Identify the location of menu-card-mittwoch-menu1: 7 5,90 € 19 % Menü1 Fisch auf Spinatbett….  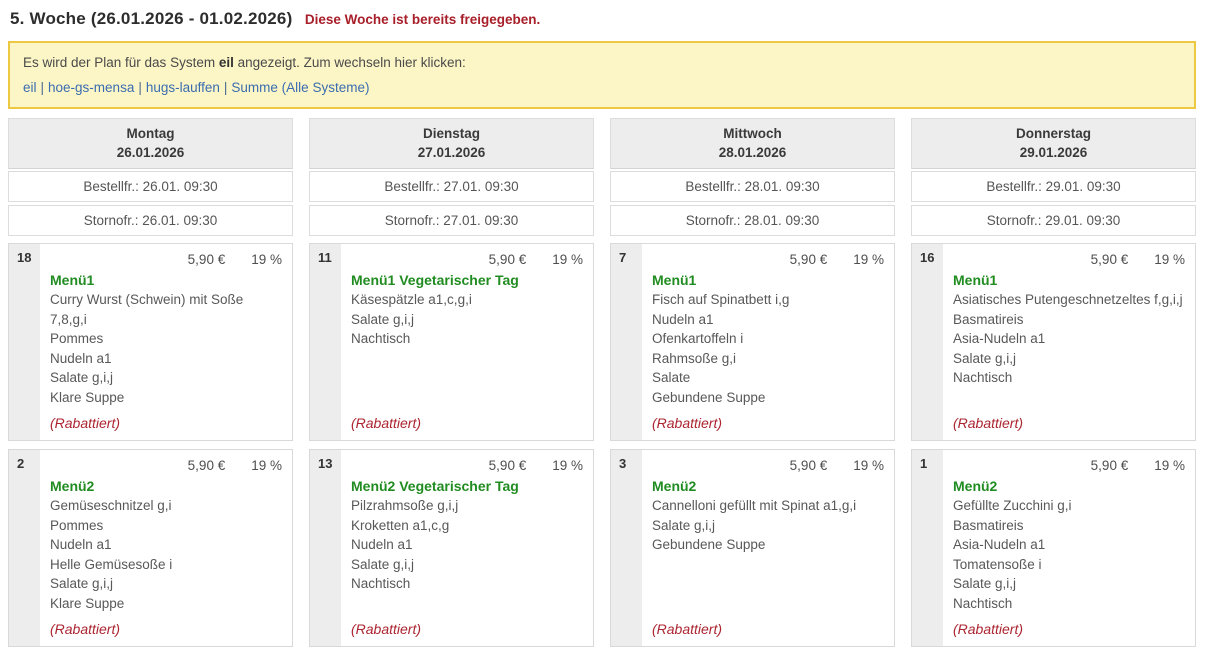
(752, 342).